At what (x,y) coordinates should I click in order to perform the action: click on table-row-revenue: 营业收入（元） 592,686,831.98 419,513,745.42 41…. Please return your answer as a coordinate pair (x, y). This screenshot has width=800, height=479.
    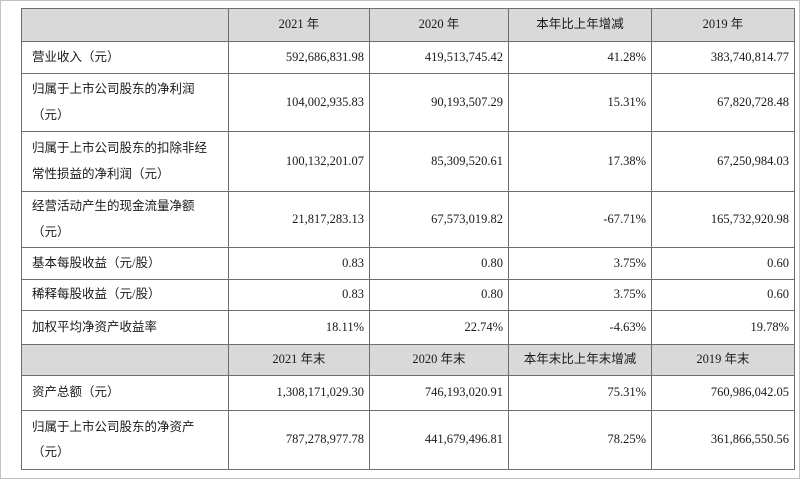
    Looking at the image, I should click on (408, 57).